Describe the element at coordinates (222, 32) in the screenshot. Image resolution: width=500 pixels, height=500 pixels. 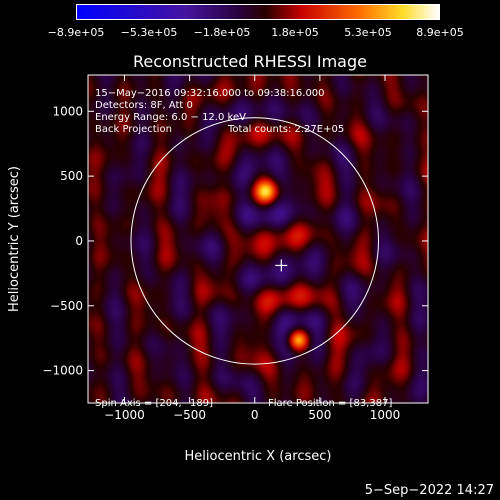
I see `colorbar-tick-label: −1.8e+05` at that location.